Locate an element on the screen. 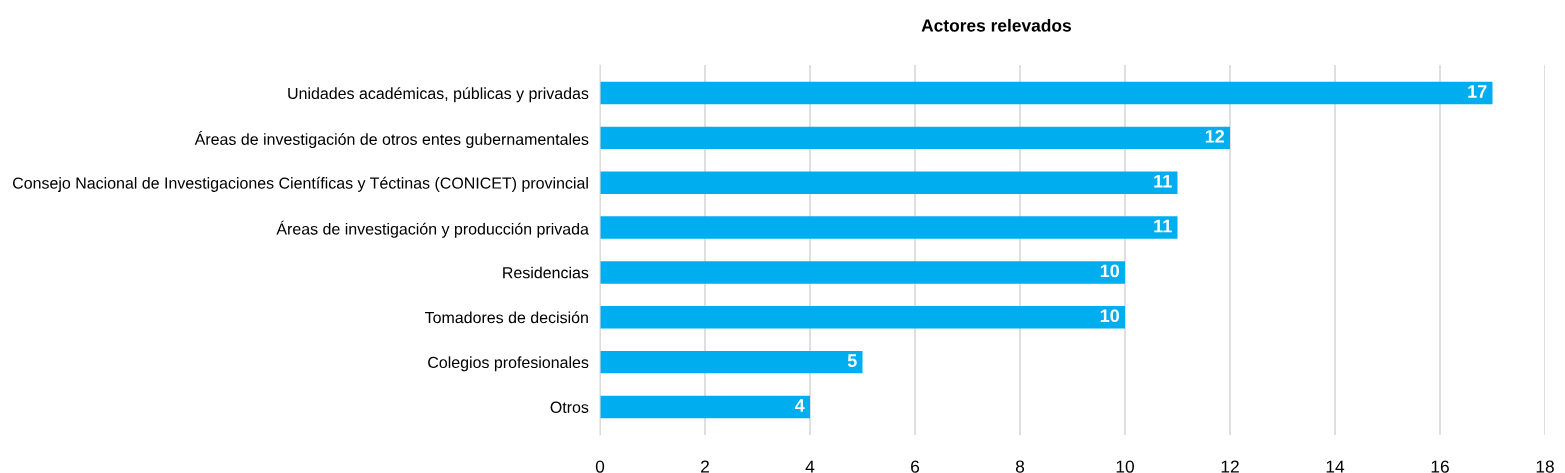 The width and height of the screenshot is (1565, 473). y-tick-label: Áreas de investigación y producción privada is located at coordinates (432, 229).